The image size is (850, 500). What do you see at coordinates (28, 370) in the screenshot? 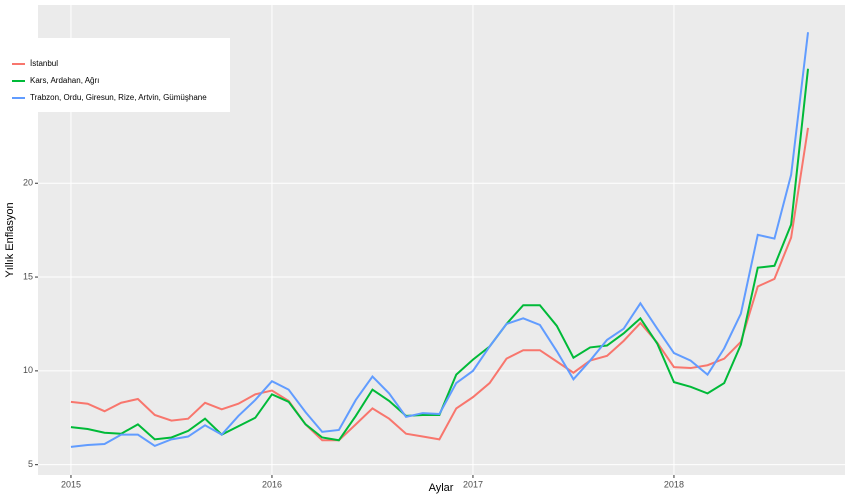
I see `y-tick-label: 10` at bounding box center [28, 370].